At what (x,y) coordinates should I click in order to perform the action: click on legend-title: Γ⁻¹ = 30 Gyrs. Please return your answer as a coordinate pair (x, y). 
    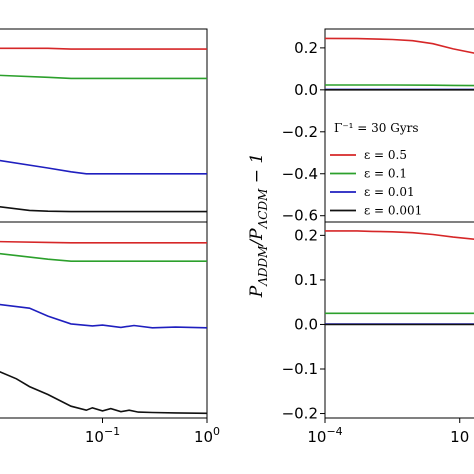
    Looking at the image, I should click on (376, 128).